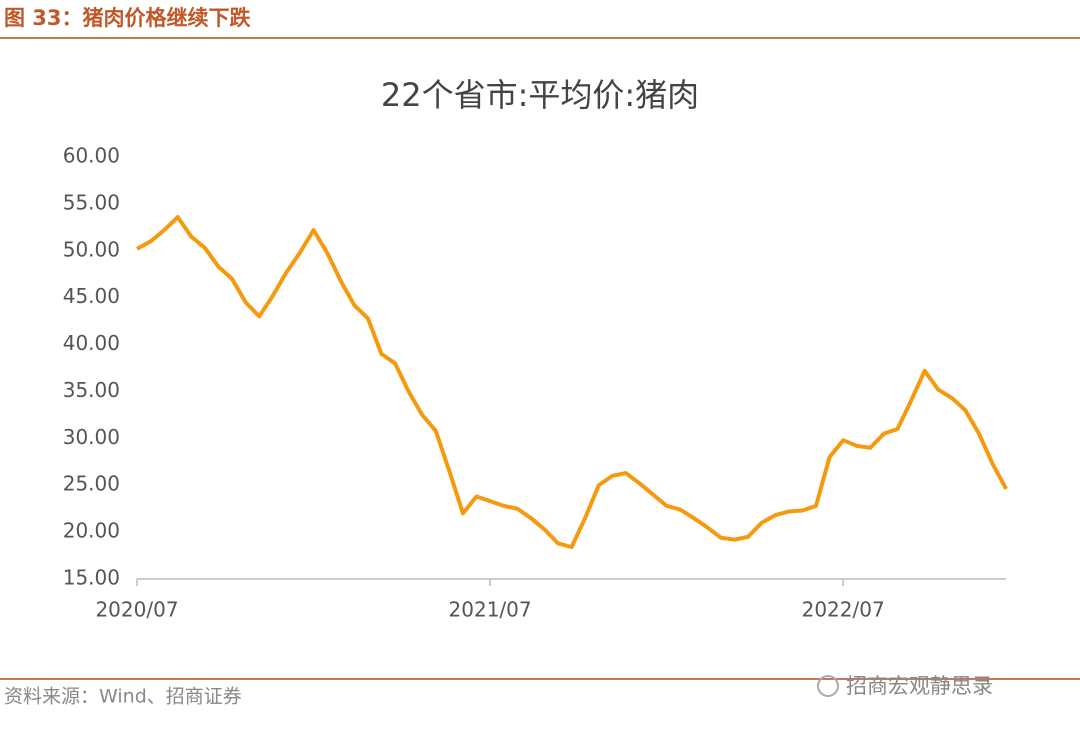 This screenshot has width=1080, height=738. I want to click on x-tick-label: 2021/07, so click(490, 610).